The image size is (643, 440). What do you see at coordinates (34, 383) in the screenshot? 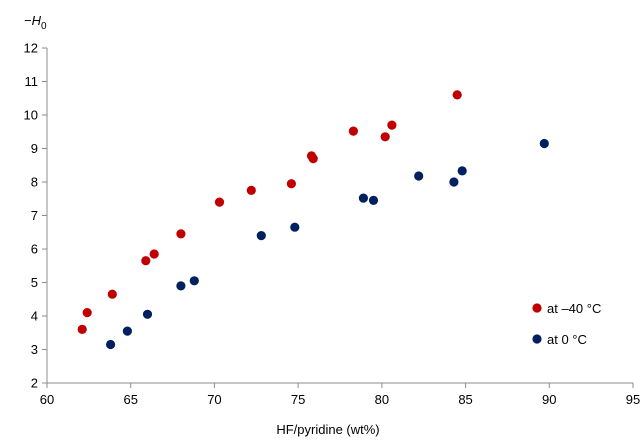
I see `y-tick-label: 2` at bounding box center [34, 383].